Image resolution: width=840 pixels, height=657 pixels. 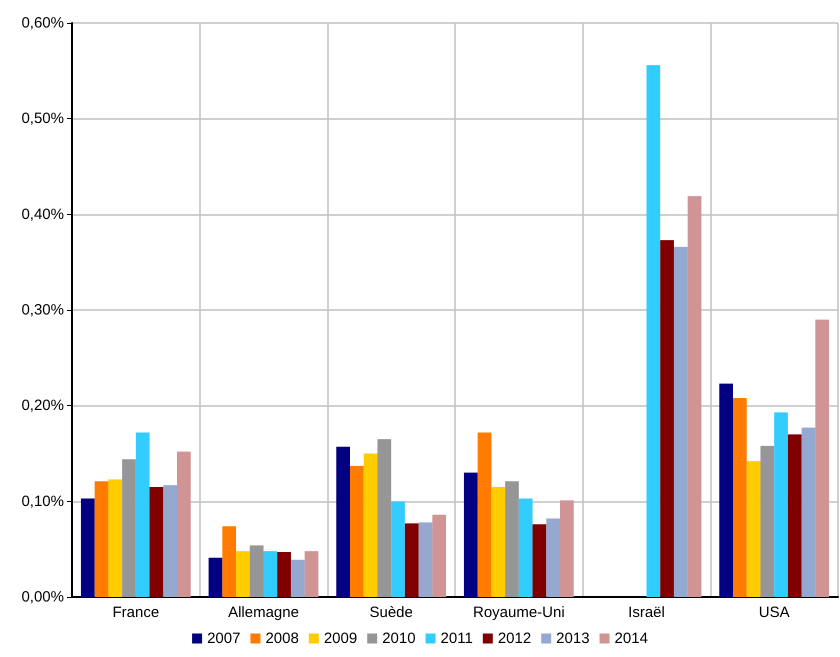 What do you see at coordinates (515, 638) in the screenshot?
I see `legend-label: 2012` at bounding box center [515, 638].